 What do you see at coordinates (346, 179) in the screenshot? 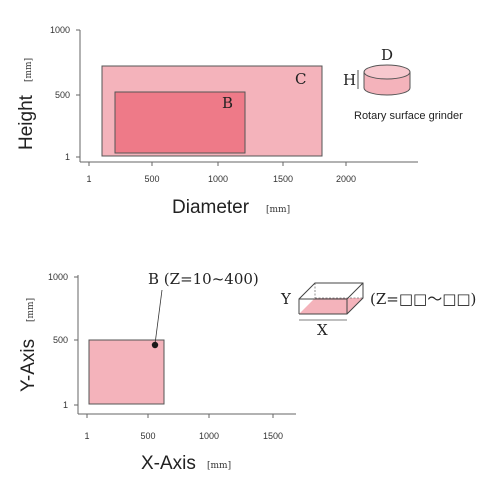
I see `top-x-tick-label: 2000` at bounding box center [346, 179].